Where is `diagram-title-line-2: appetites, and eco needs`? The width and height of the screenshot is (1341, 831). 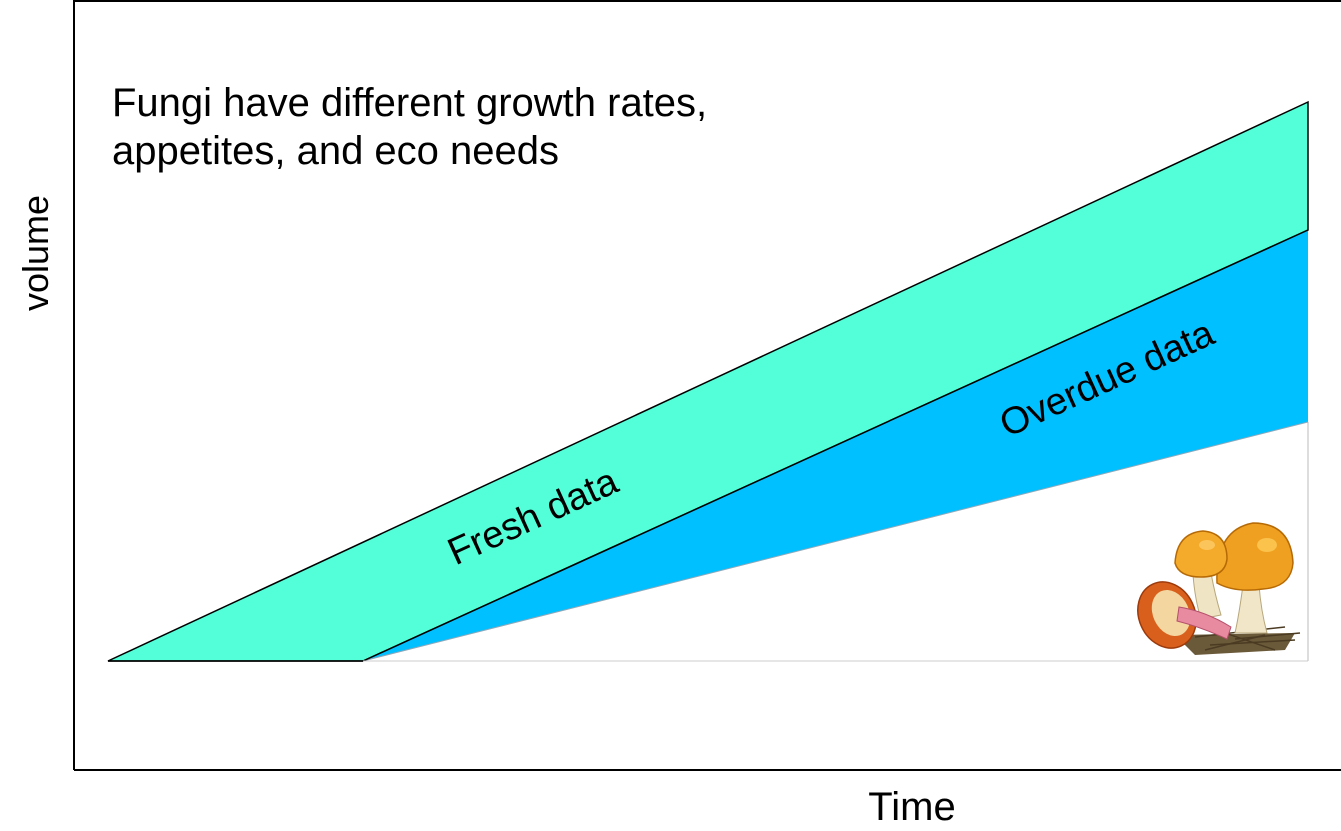
diagram-title-line-2: appetites, and eco needs is located at coordinates (335, 151).